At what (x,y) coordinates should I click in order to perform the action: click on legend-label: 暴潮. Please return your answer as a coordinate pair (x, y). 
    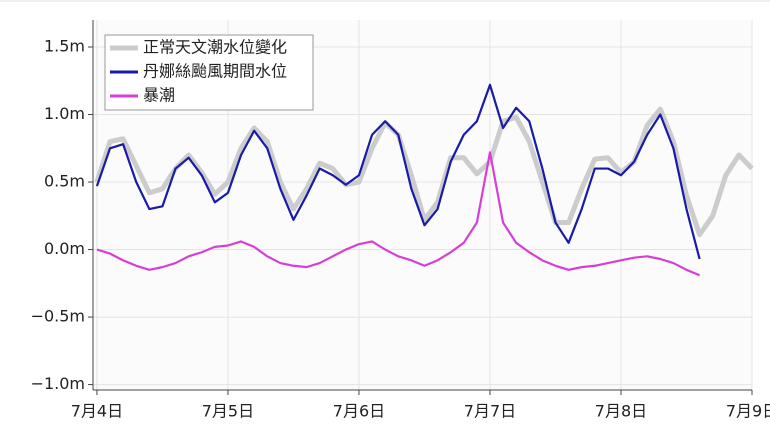
    Looking at the image, I should click on (159, 95).